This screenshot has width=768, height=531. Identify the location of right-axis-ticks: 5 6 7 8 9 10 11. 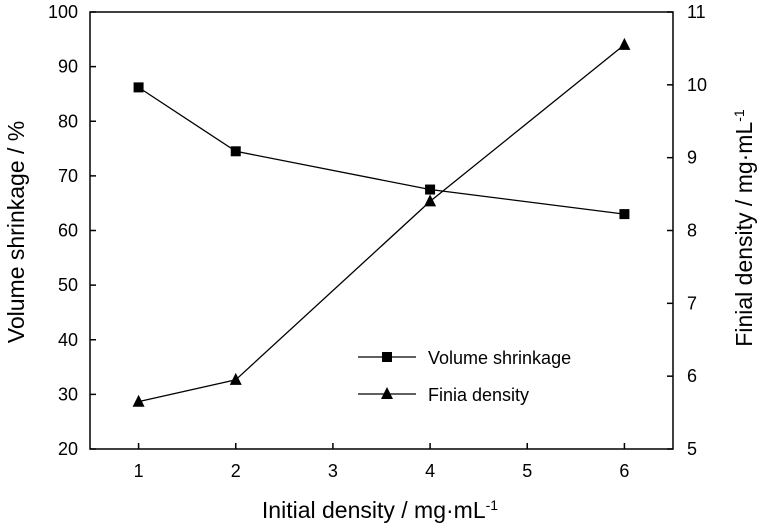
(687, 230).